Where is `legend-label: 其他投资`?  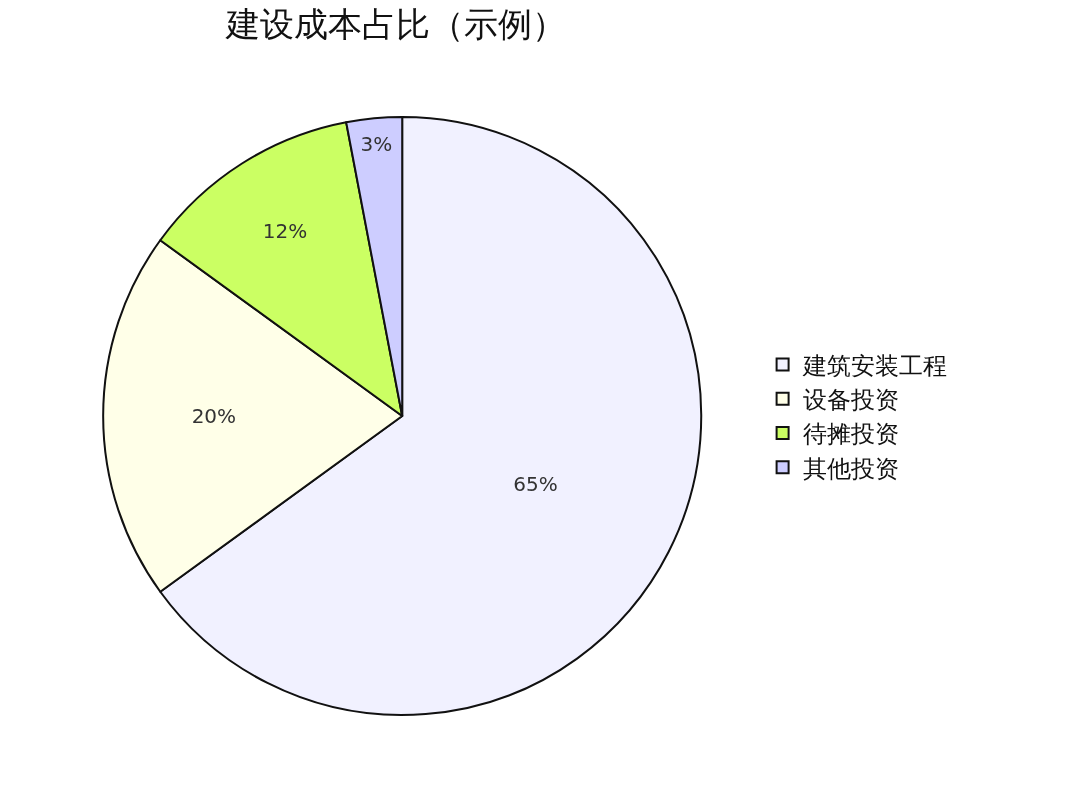
legend-label: 其他投资 is located at coordinates (850, 468).